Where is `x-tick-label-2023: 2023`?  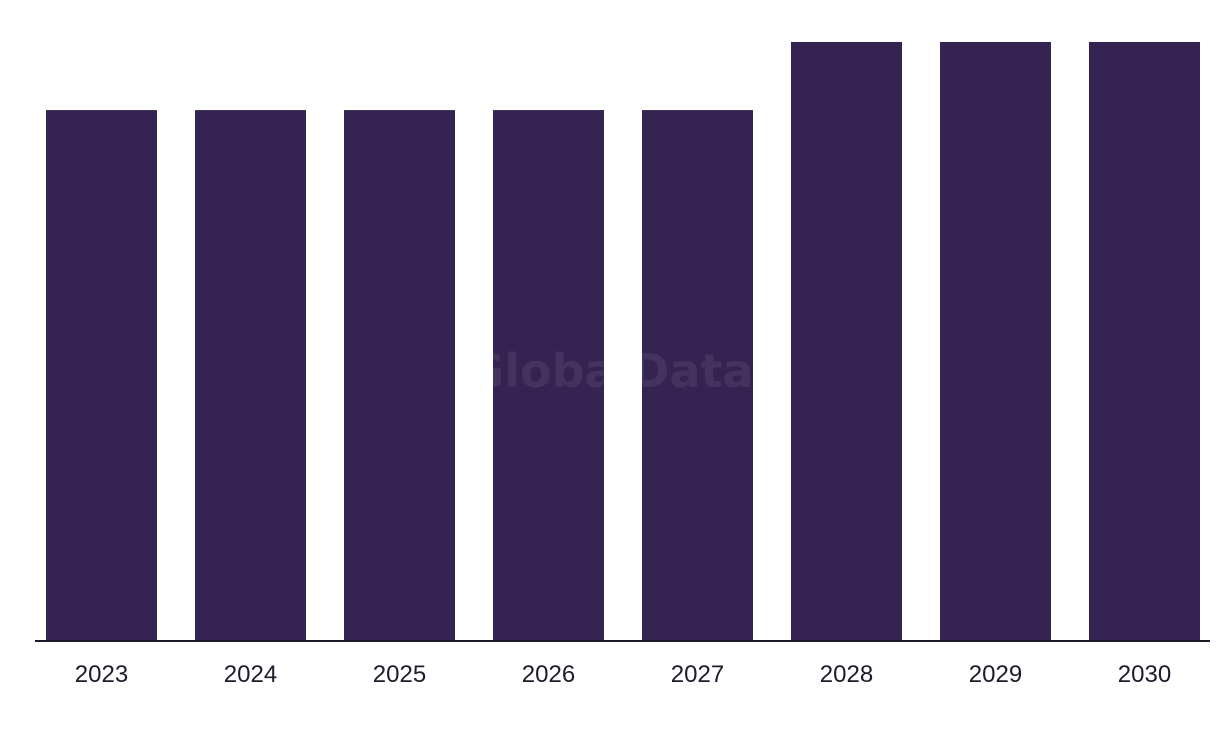 x-tick-label-2023: 2023 is located at coordinates (101, 674).